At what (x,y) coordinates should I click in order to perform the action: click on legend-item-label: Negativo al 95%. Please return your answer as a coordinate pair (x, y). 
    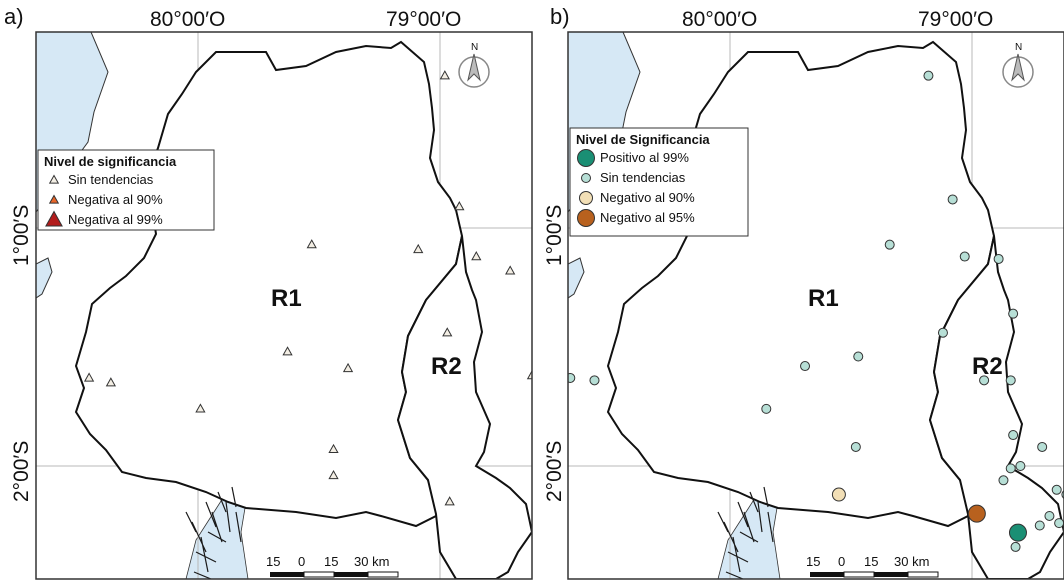
    Looking at the image, I should click on (647, 217).